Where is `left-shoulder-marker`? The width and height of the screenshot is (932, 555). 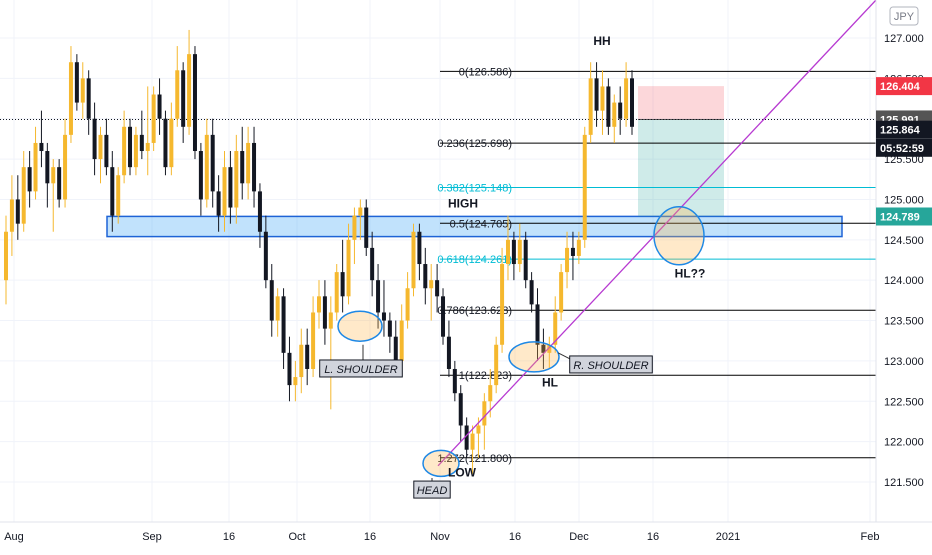 left-shoulder-marker is located at coordinates (360, 326).